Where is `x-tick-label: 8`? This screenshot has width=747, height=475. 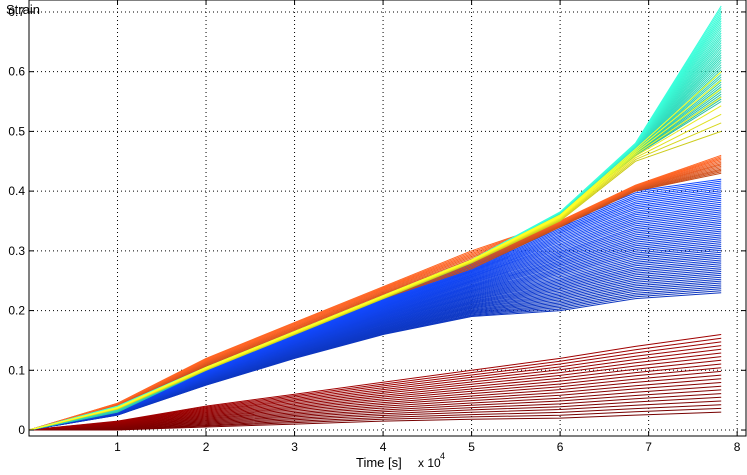 x-tick-label: 8 is located at coordinates (737, 447).